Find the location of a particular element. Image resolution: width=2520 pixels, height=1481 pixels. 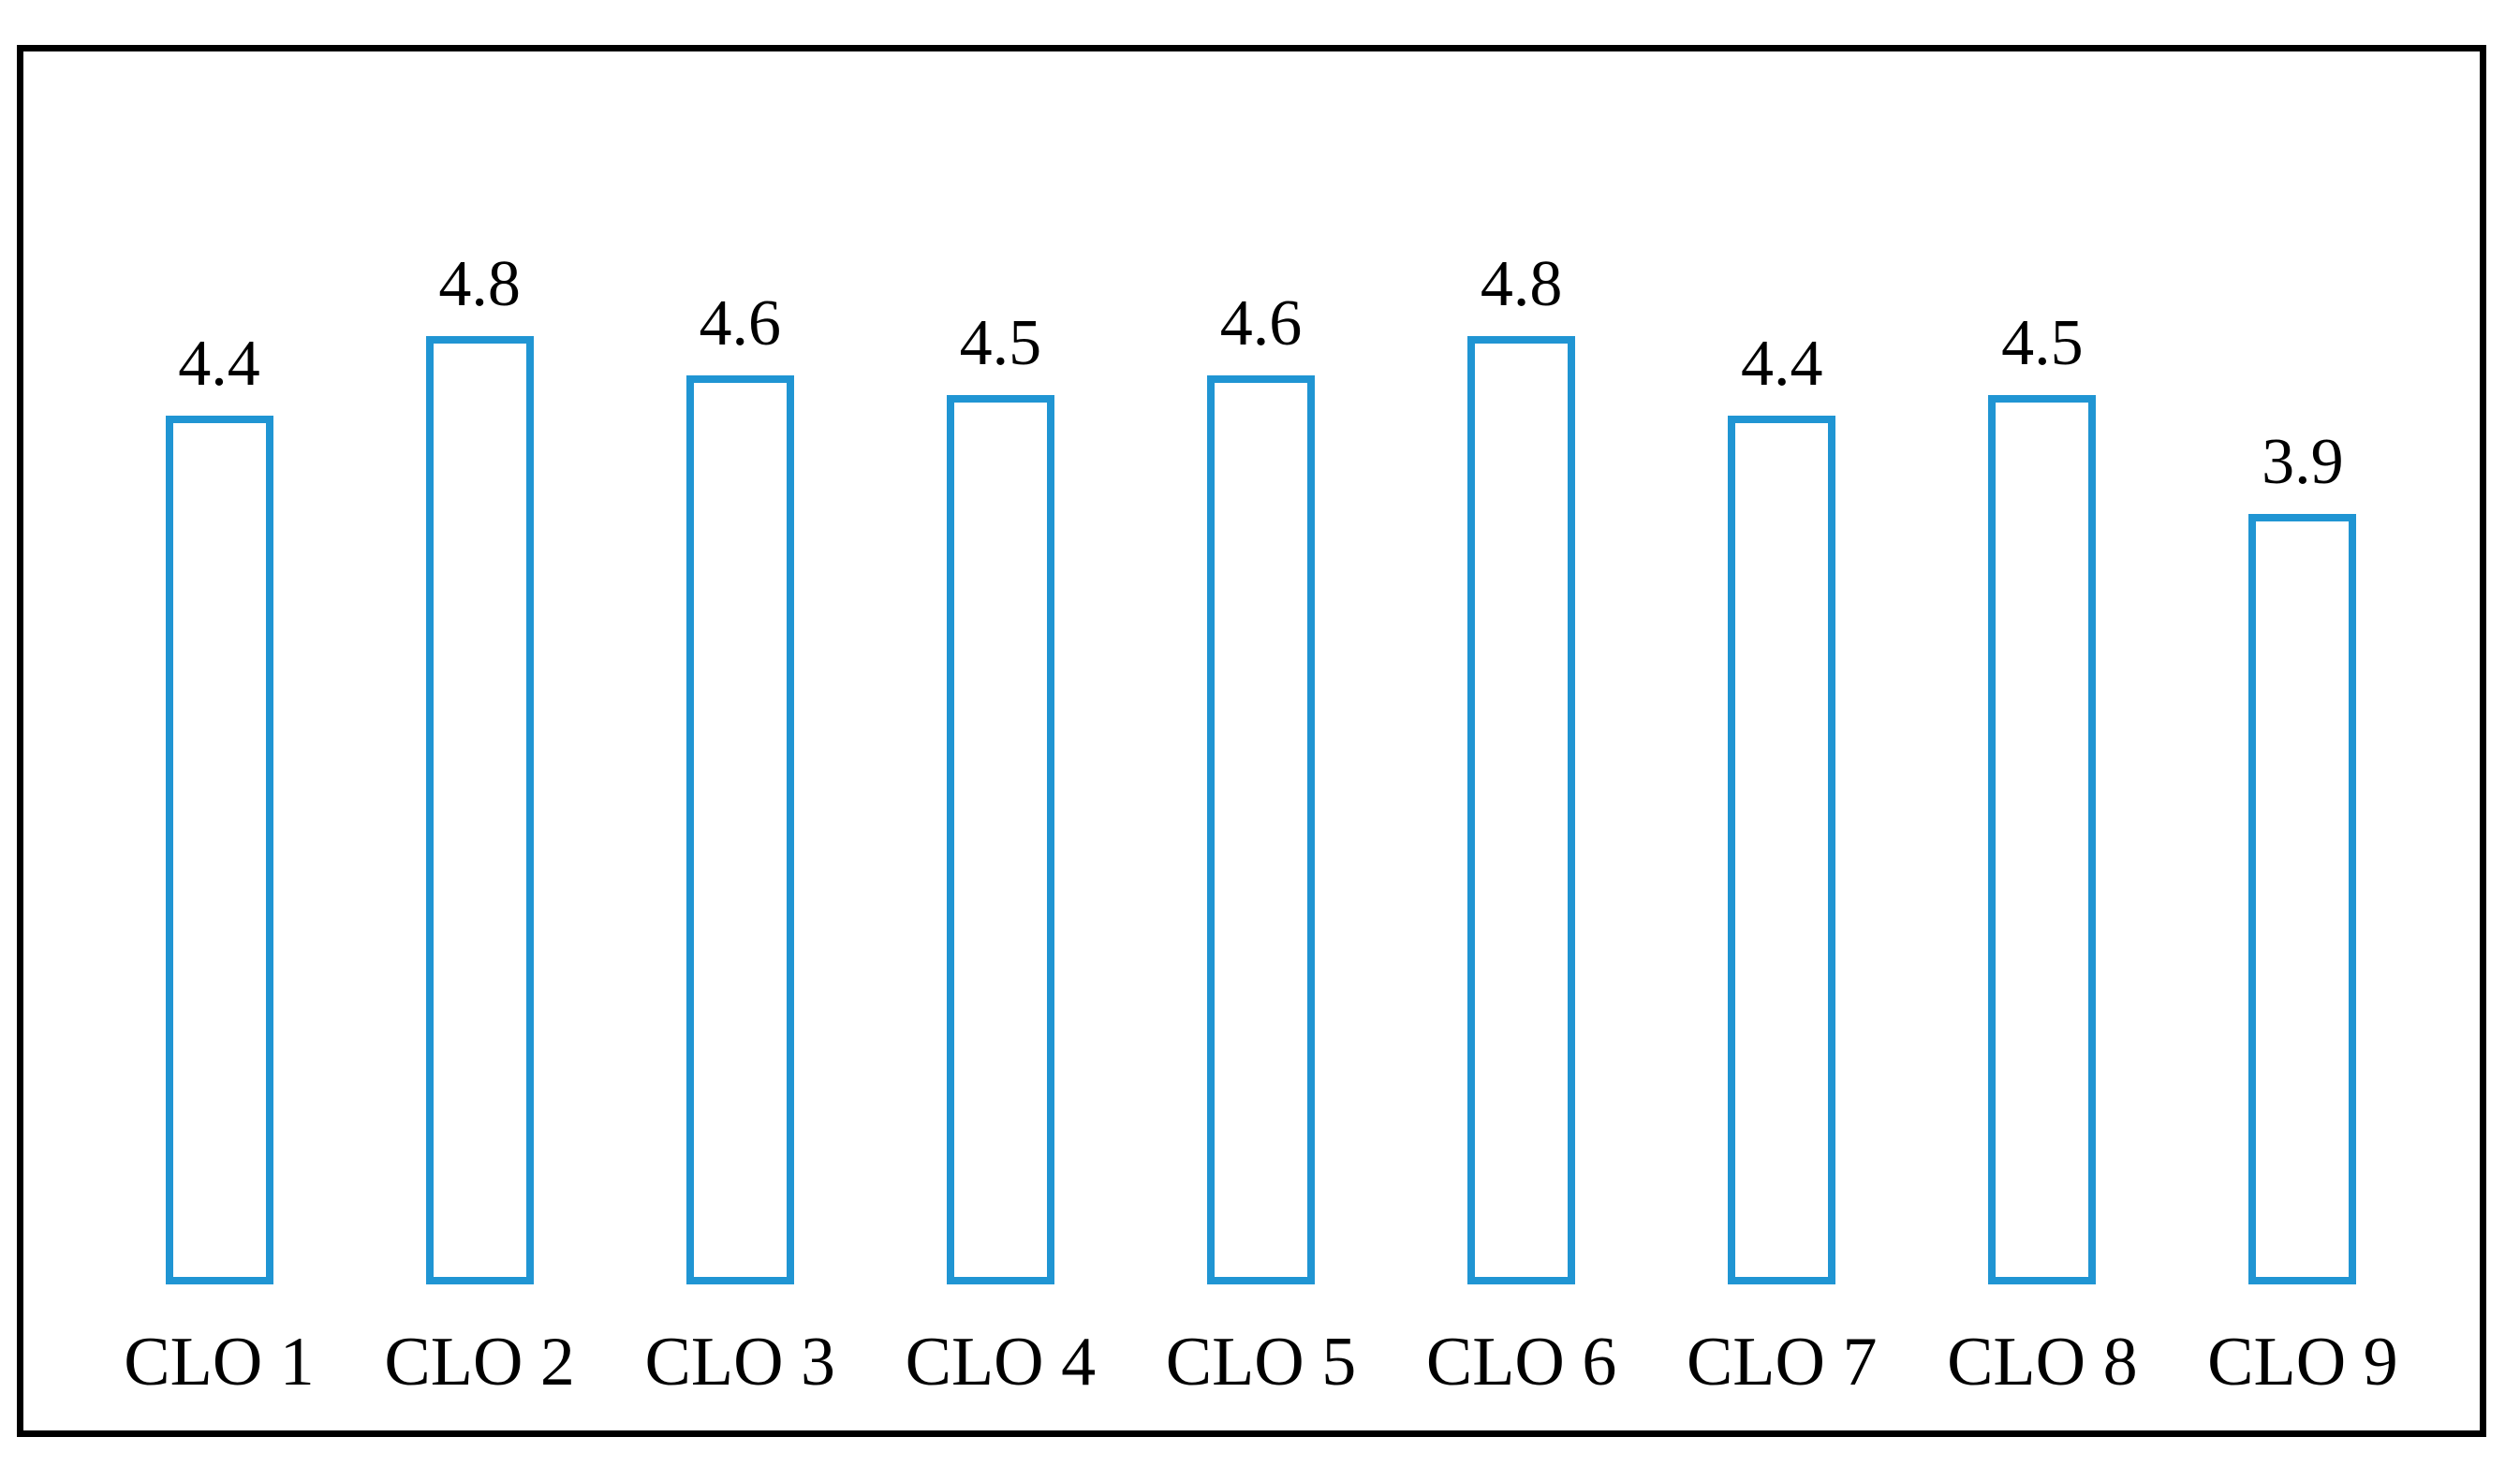

category-label: CLO 8 is located at coordinates (2042, 1362).